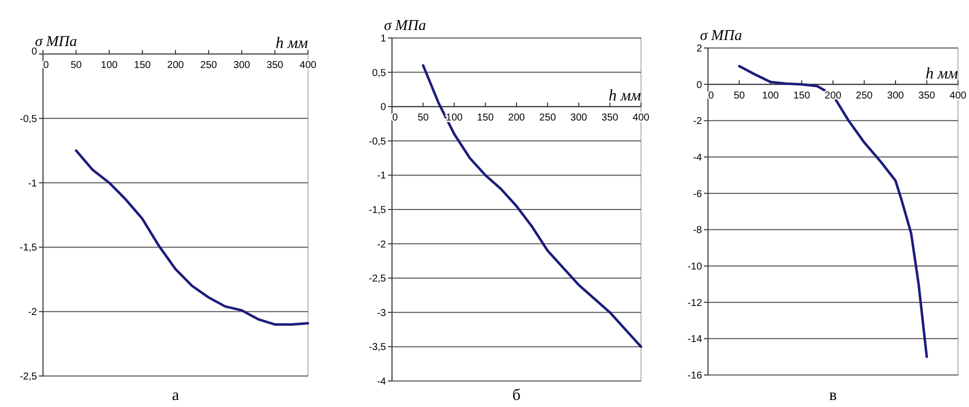 The image size is (969, 407). I want to click on text: а, so click(176, 395).